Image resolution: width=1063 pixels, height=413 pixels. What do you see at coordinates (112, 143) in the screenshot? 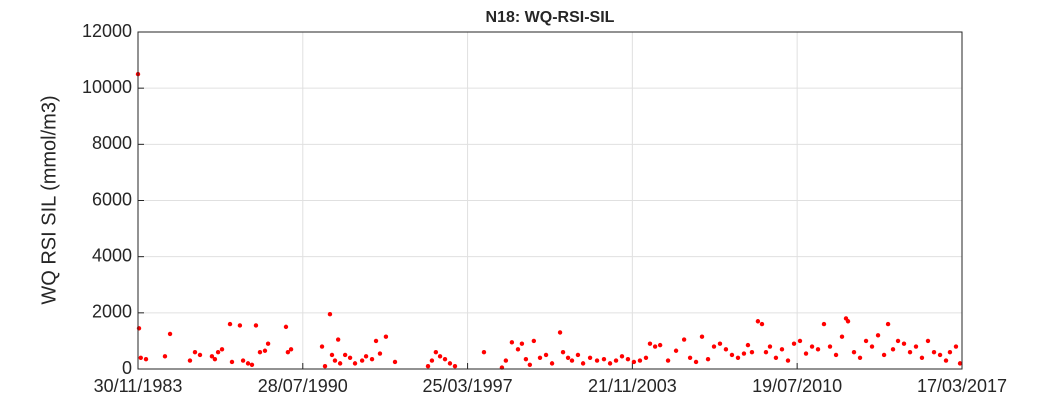
I see `y-tick-label: 8000` at bounding box center [112, 143].